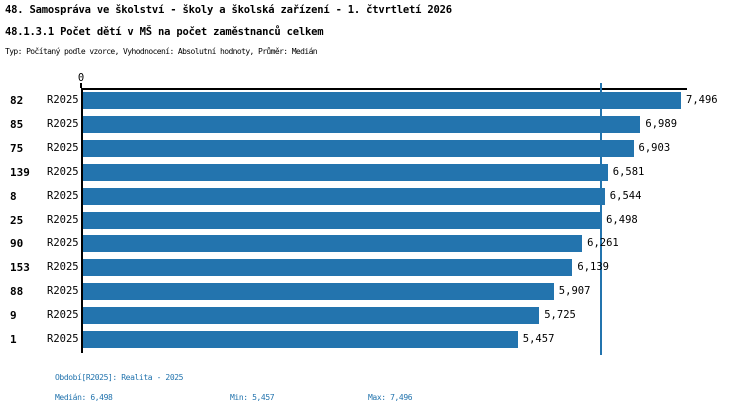 This screenshot has width=750, height=416. What do you see at coordinates (17, 291) in the screenshot?
I see `row-id-label: 88` at bounding box center [17, 291].